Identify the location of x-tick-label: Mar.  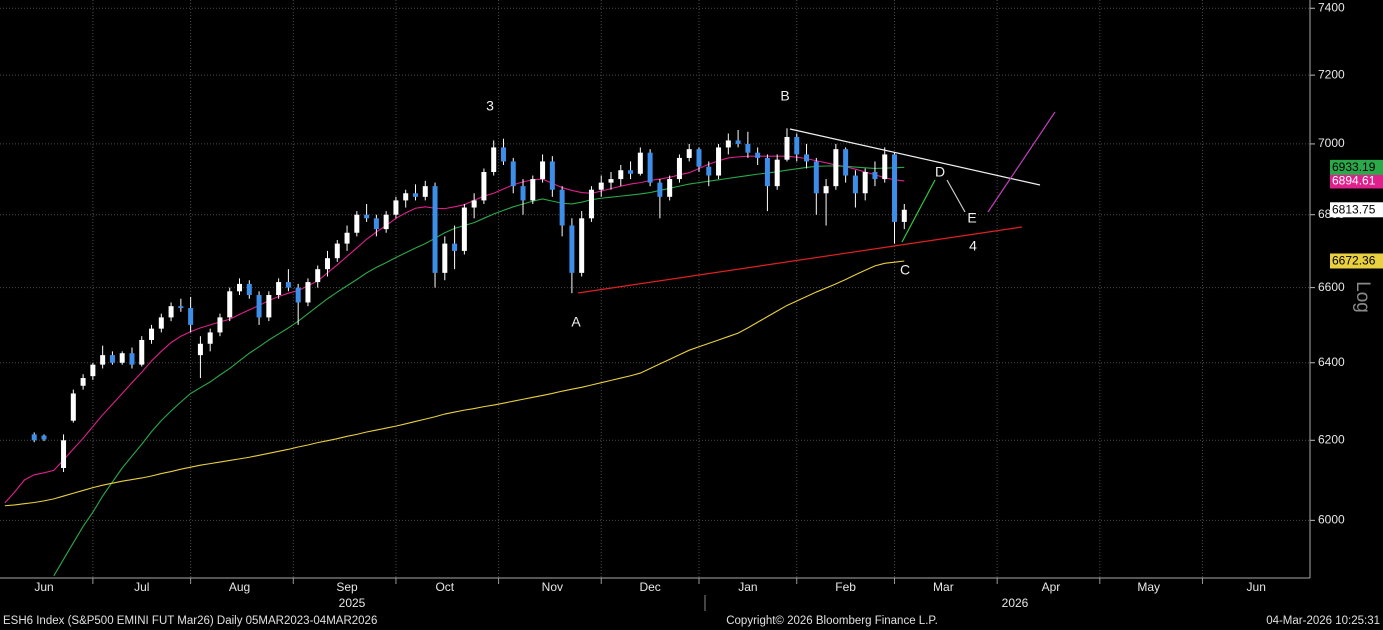
(943, 587).